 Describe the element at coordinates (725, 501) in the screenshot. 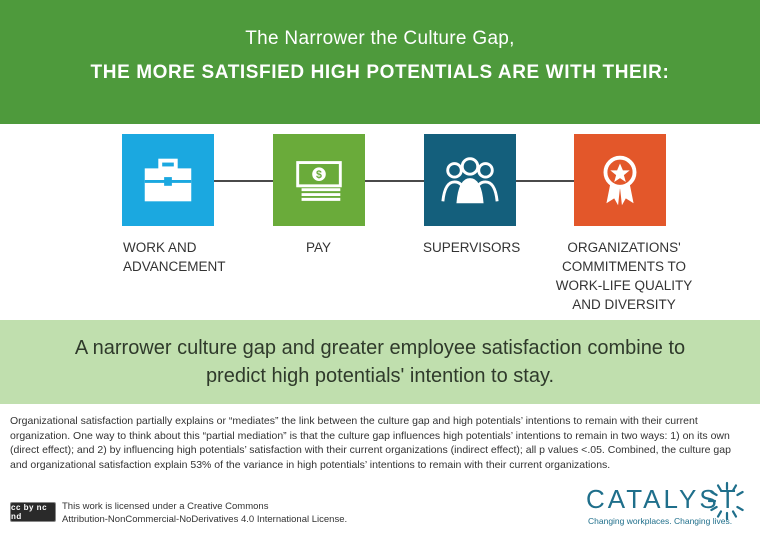

I see `logo-arc-icon` at that location.